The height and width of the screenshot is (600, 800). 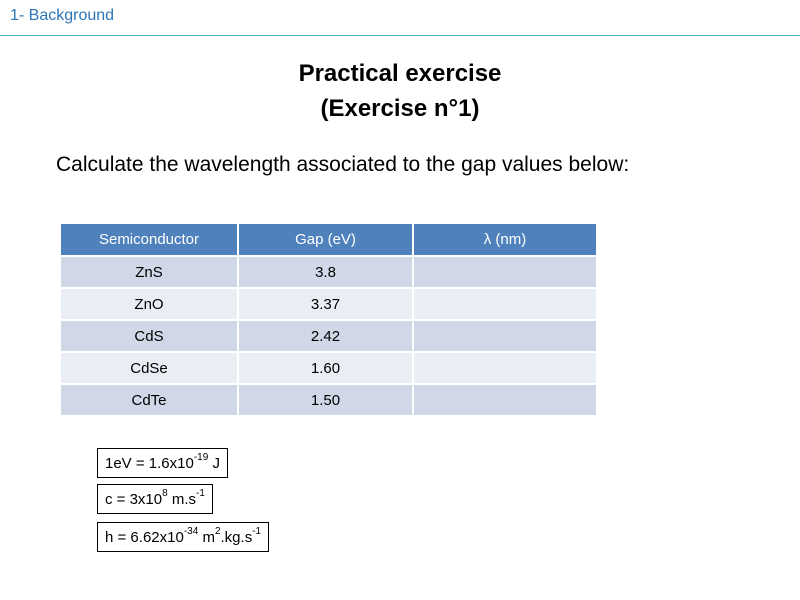 I want to click on gap-cell: 1.60, so click(x=326, y=368).